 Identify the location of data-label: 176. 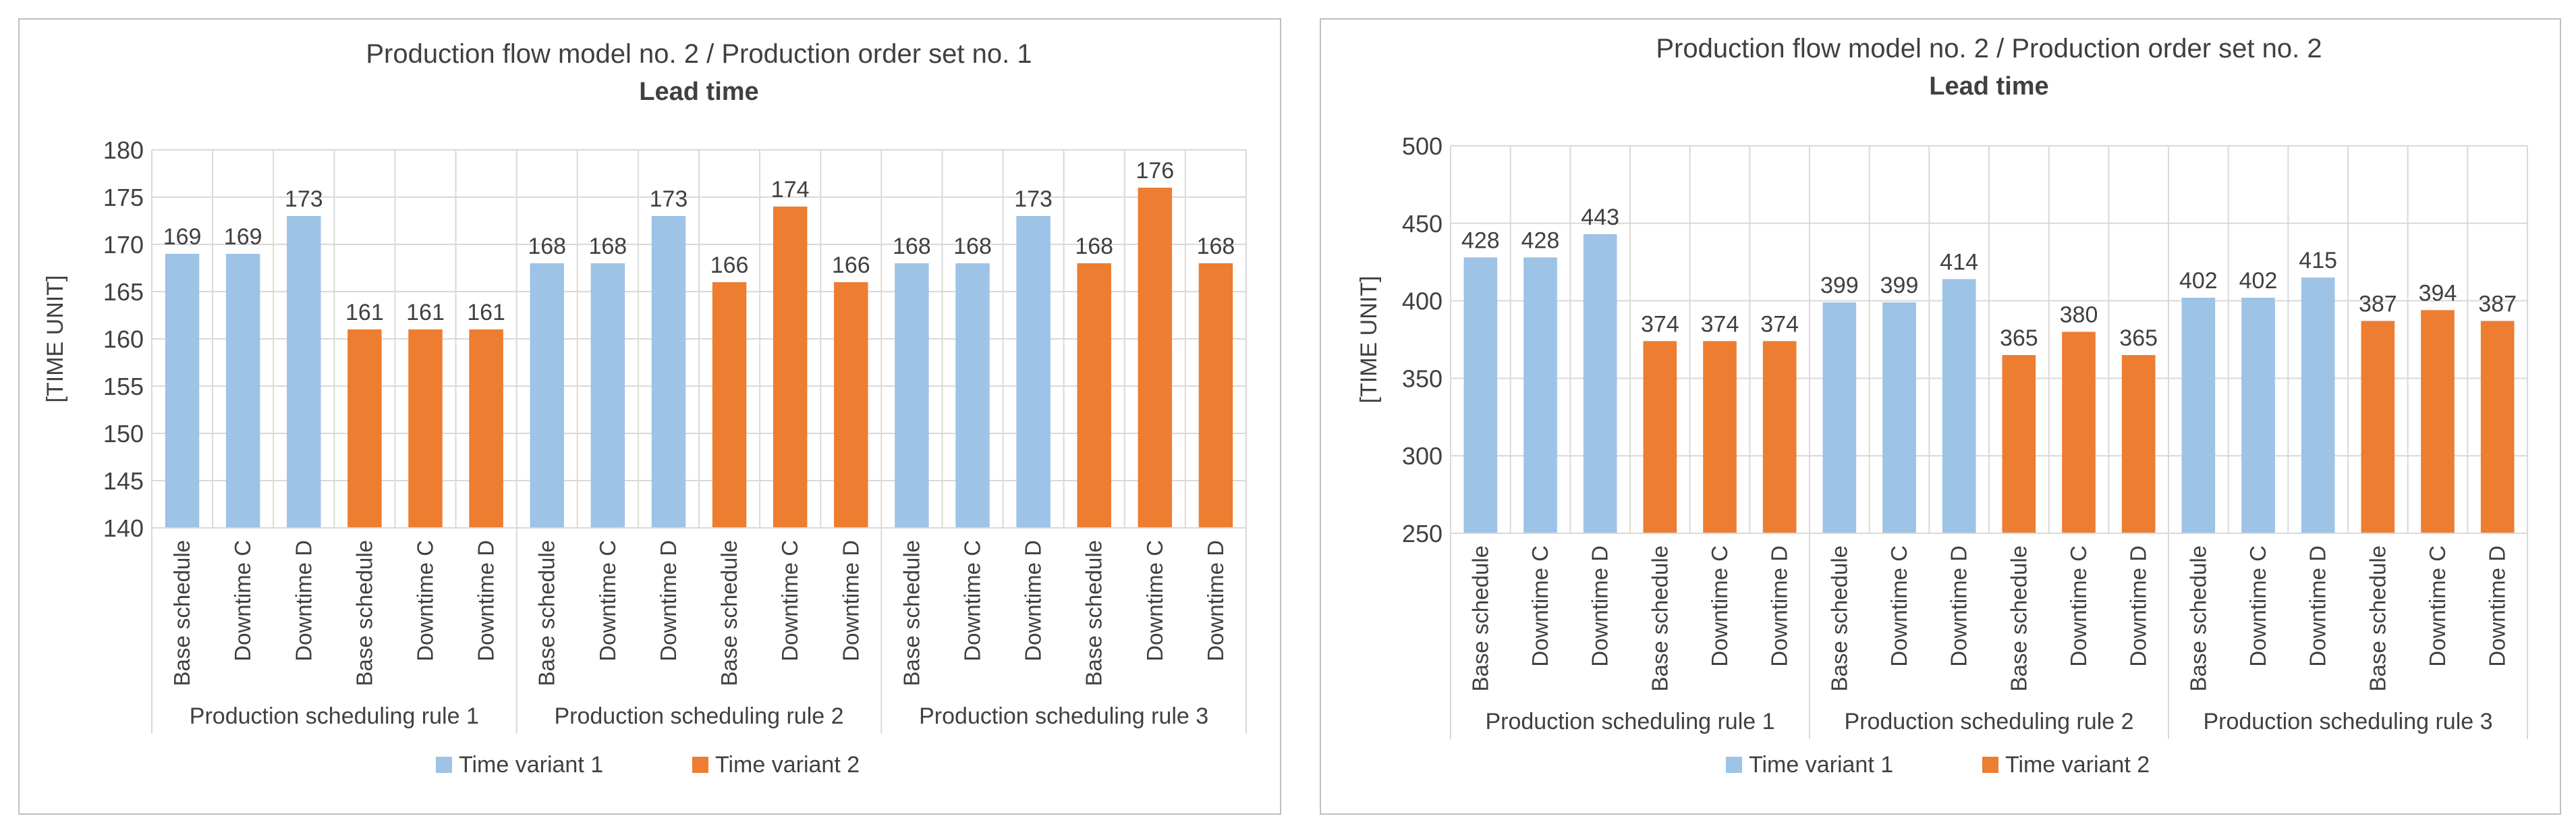
(1155, 171).